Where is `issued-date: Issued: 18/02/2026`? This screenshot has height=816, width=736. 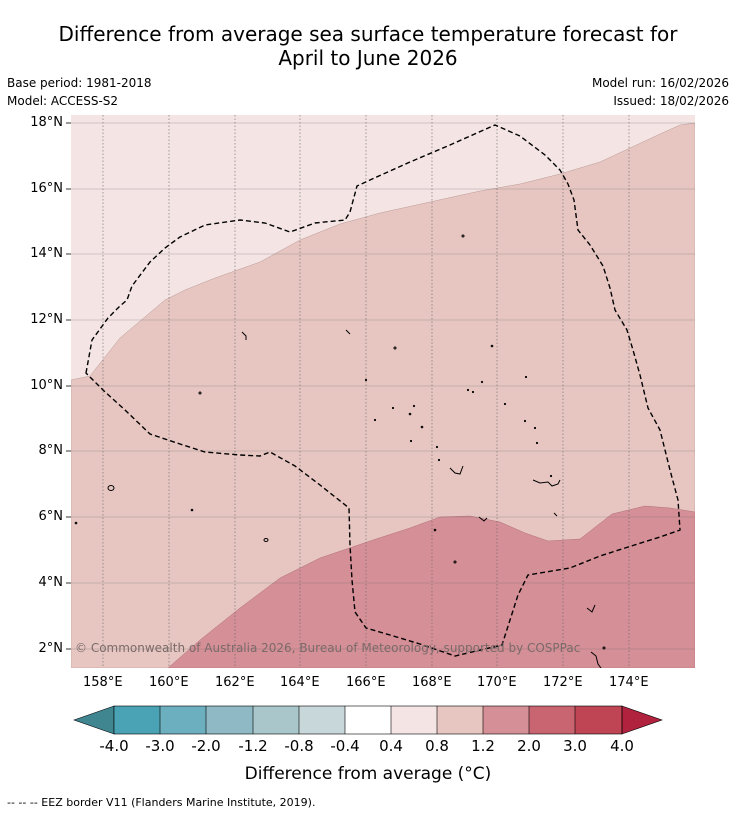 issued-date: Issued: 18/02/2026 is located at coordinates (671, 101).